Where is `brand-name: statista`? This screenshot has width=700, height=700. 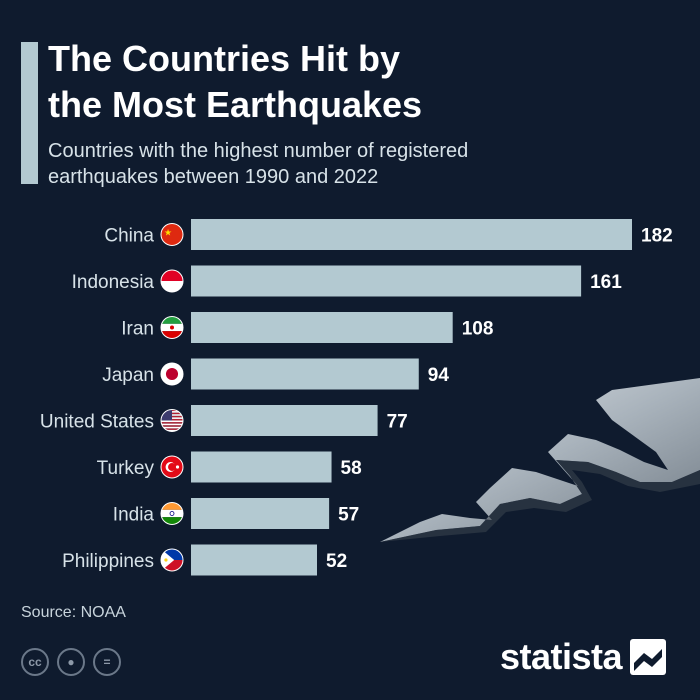
brand-name: statista is located at coordinates (561, 656).